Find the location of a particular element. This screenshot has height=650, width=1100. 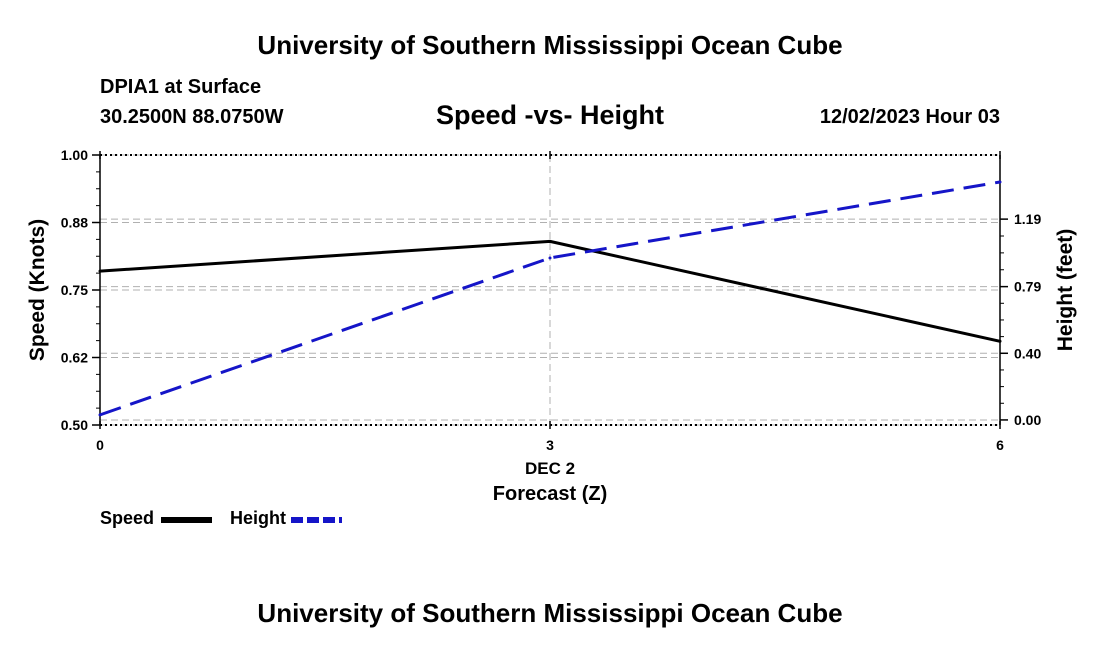

legend-height-label: Height is located at coordinates (258, 518).